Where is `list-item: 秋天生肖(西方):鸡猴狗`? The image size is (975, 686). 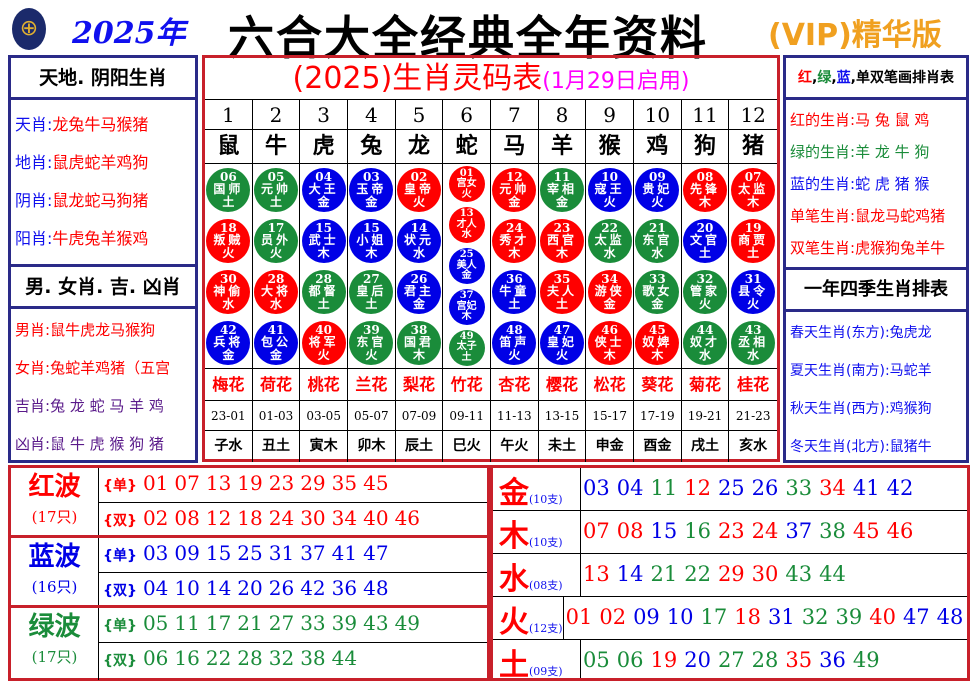
list-item: 秋天生肖(西方):鸡猴狗 is located at coordinates (876, 409).